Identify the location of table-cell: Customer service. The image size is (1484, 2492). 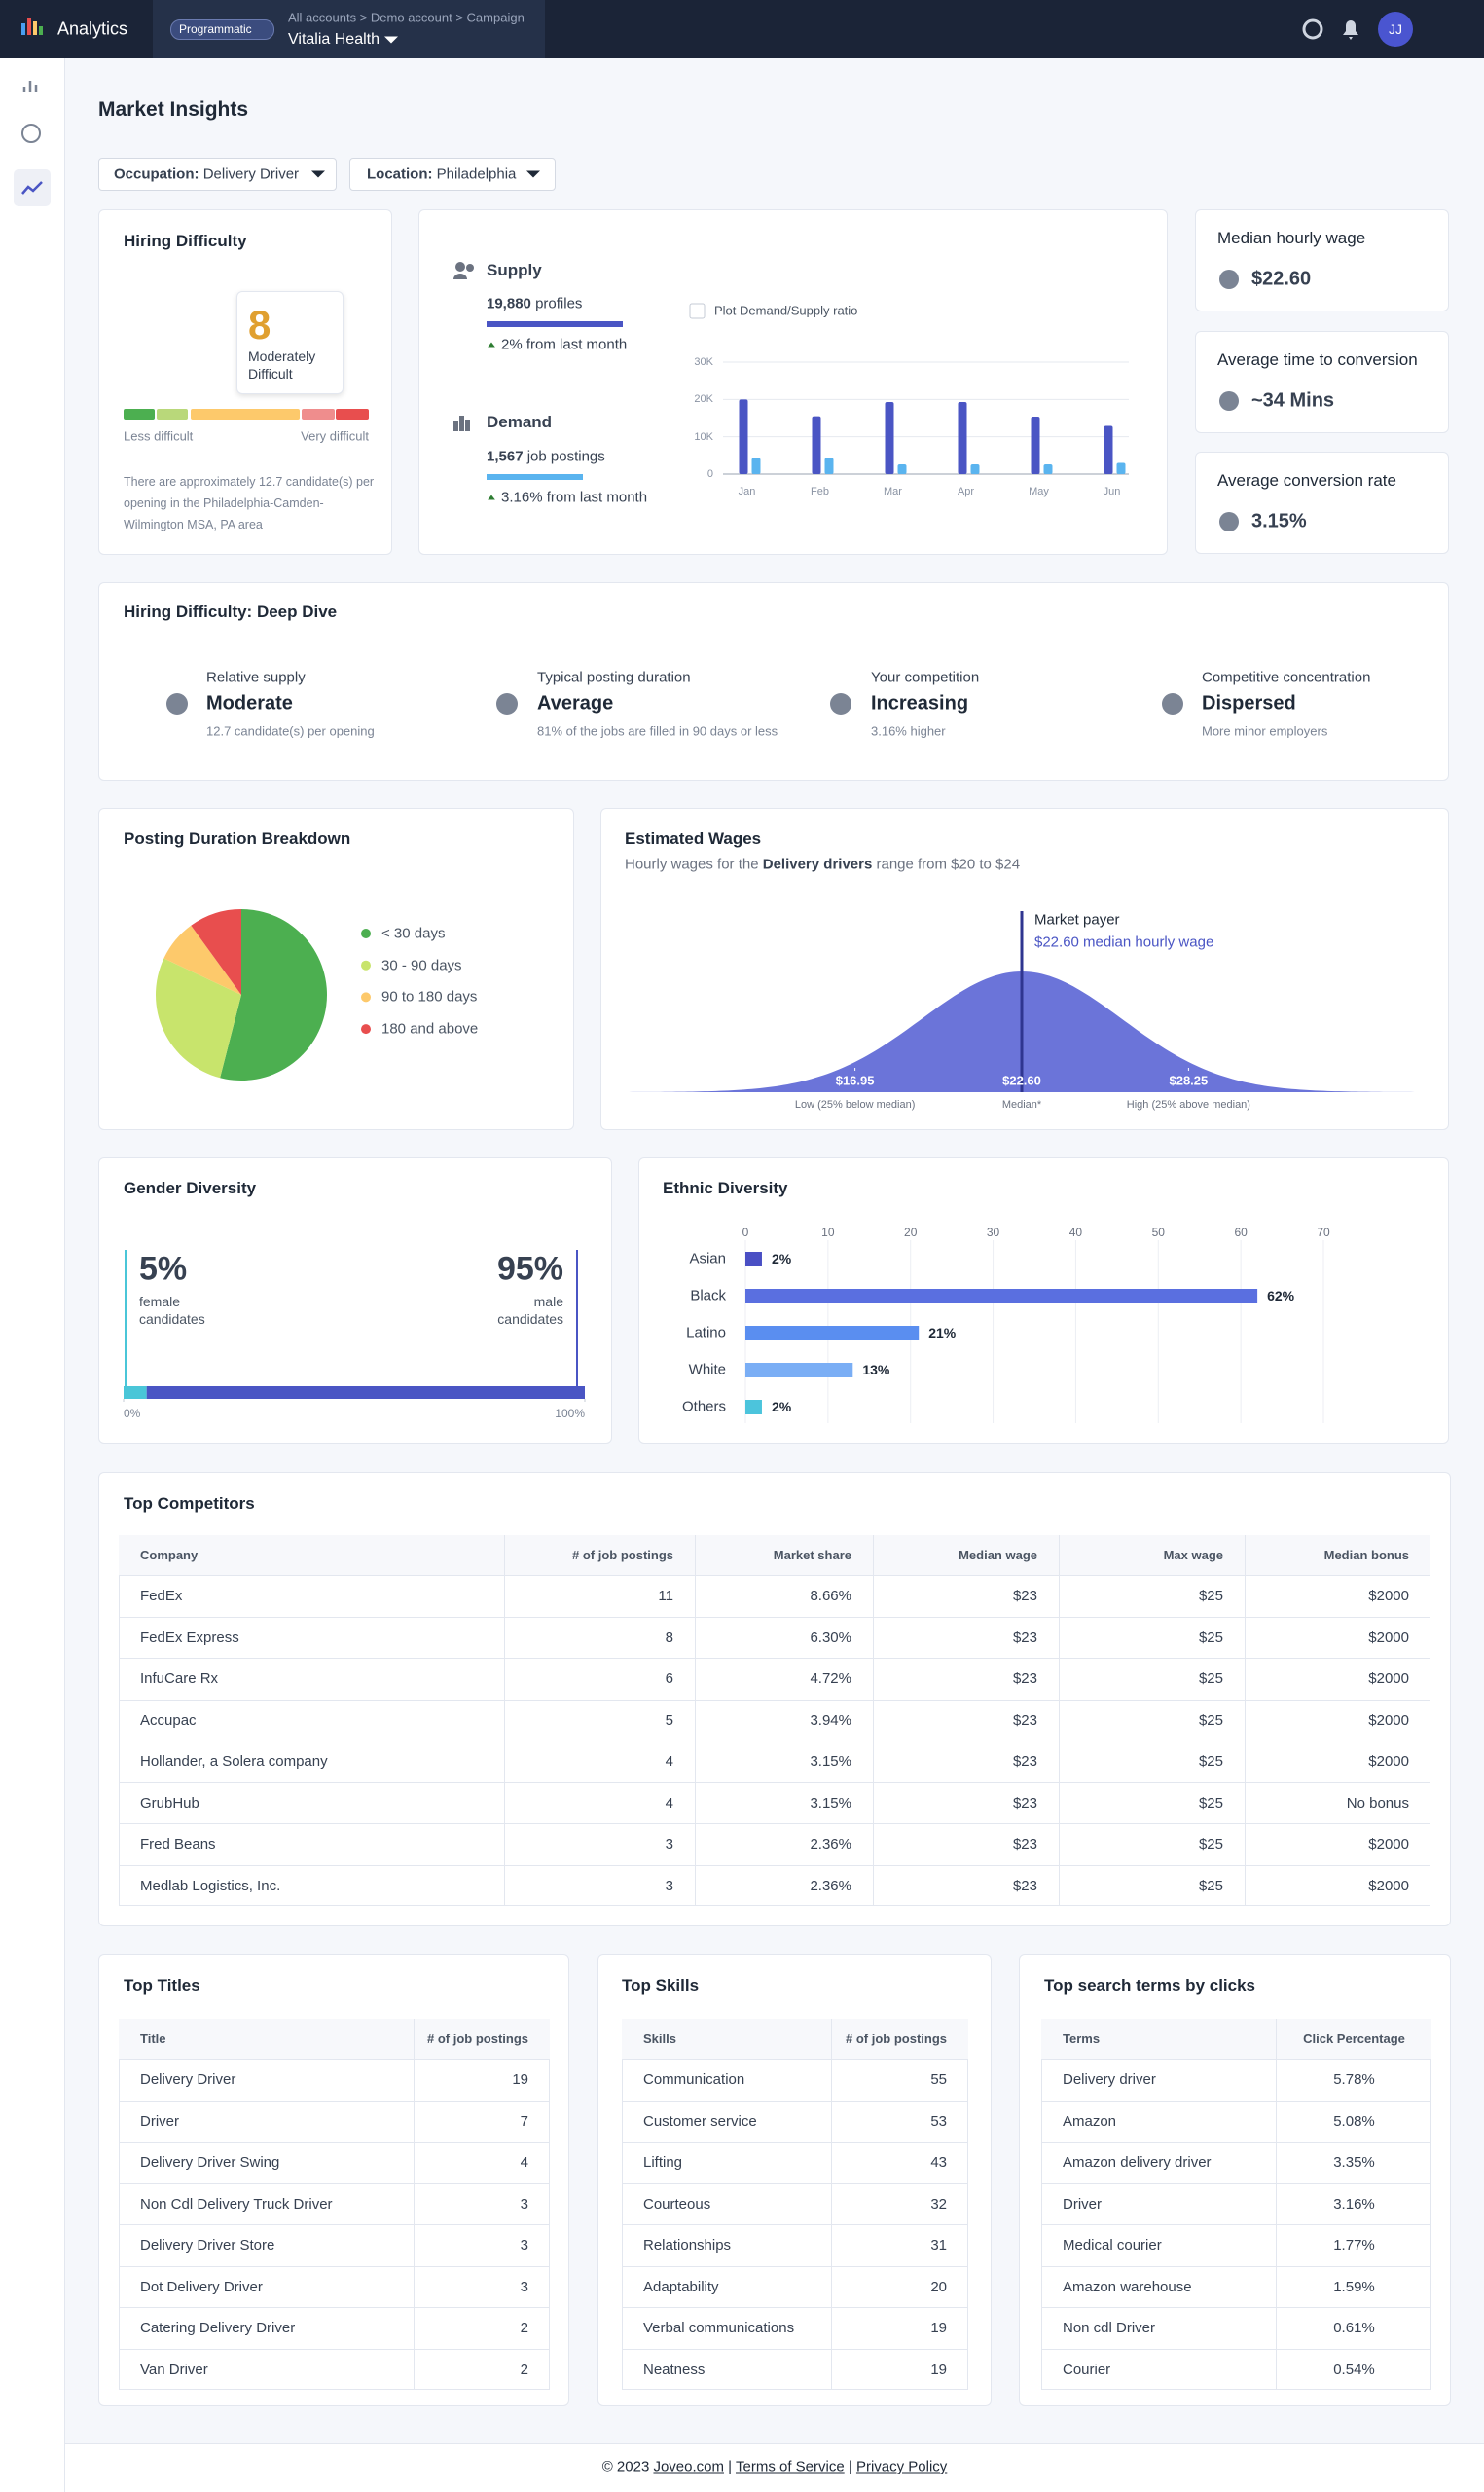
(726, 2121).